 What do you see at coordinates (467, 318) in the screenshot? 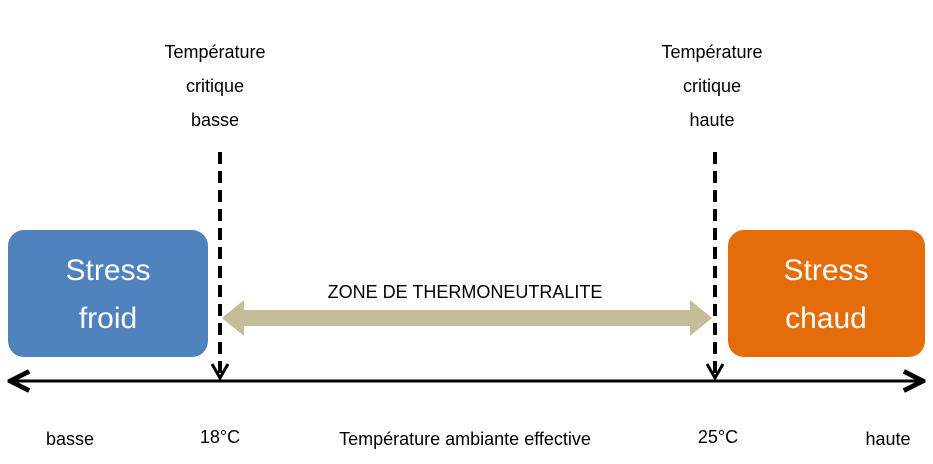
I see `zone-arrow` at bounding box center [467, 318].